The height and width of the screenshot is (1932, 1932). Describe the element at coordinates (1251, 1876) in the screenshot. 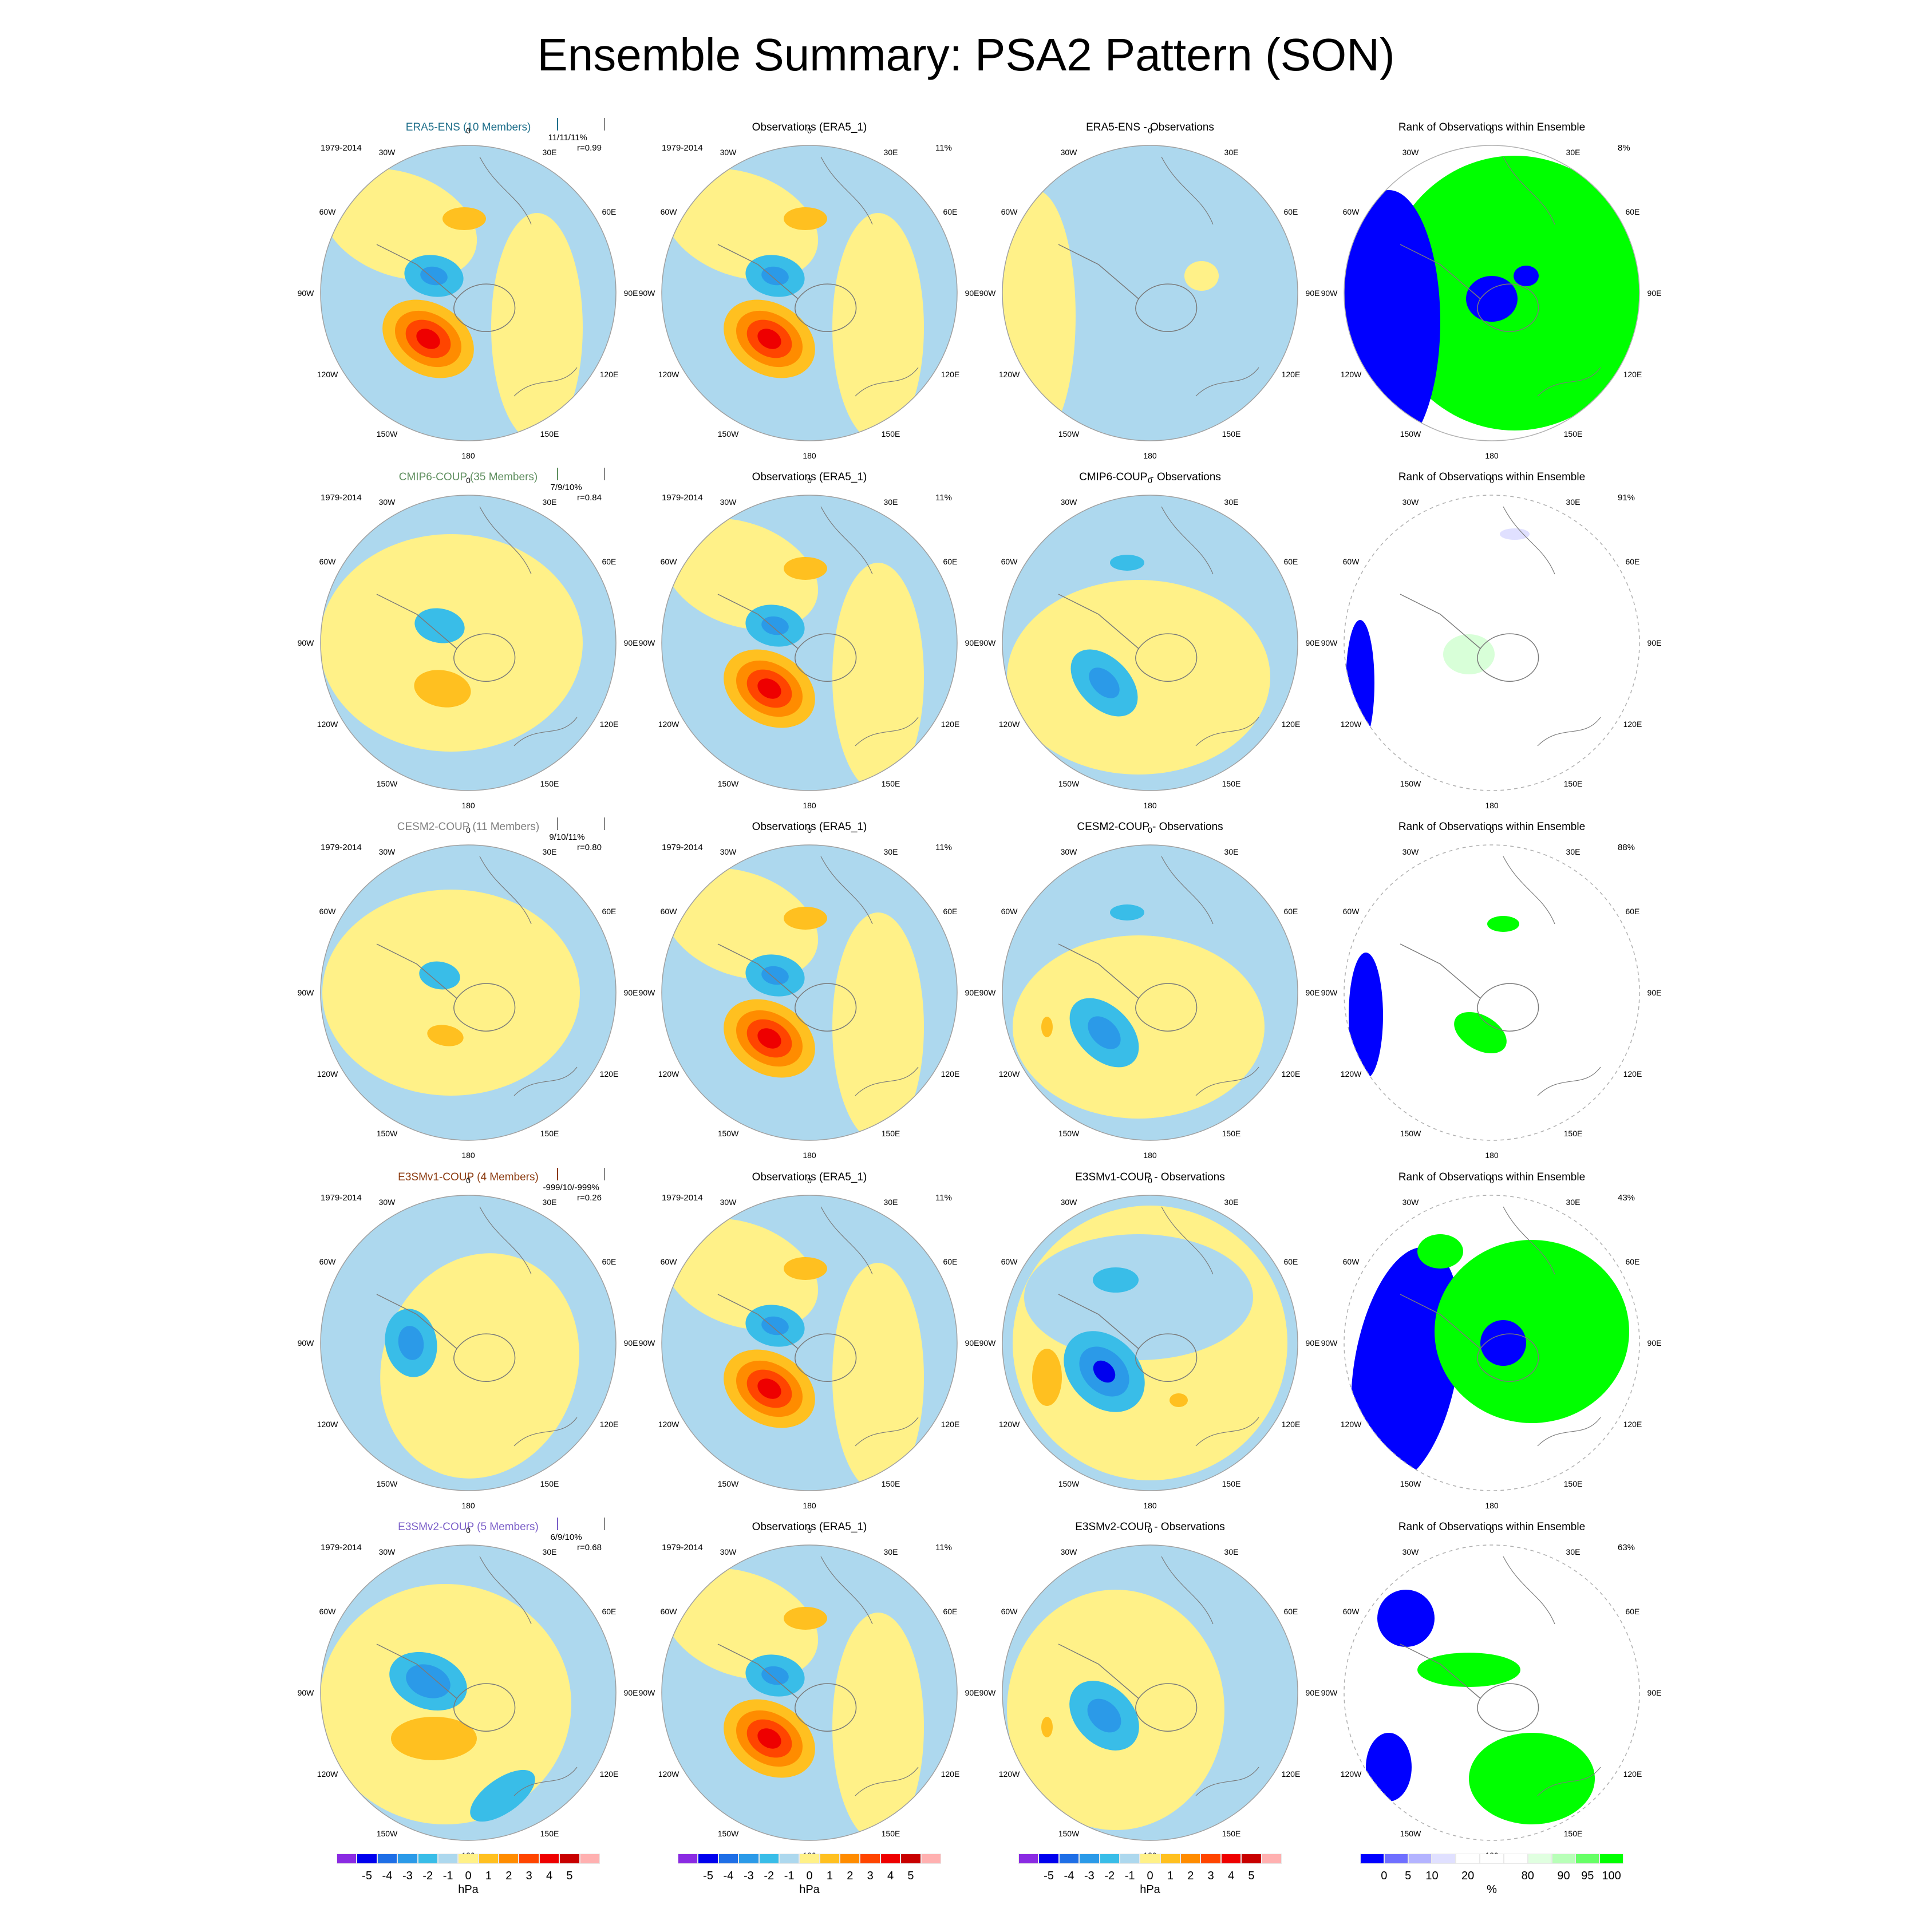

I see `colorbar-label: 5` at that location.